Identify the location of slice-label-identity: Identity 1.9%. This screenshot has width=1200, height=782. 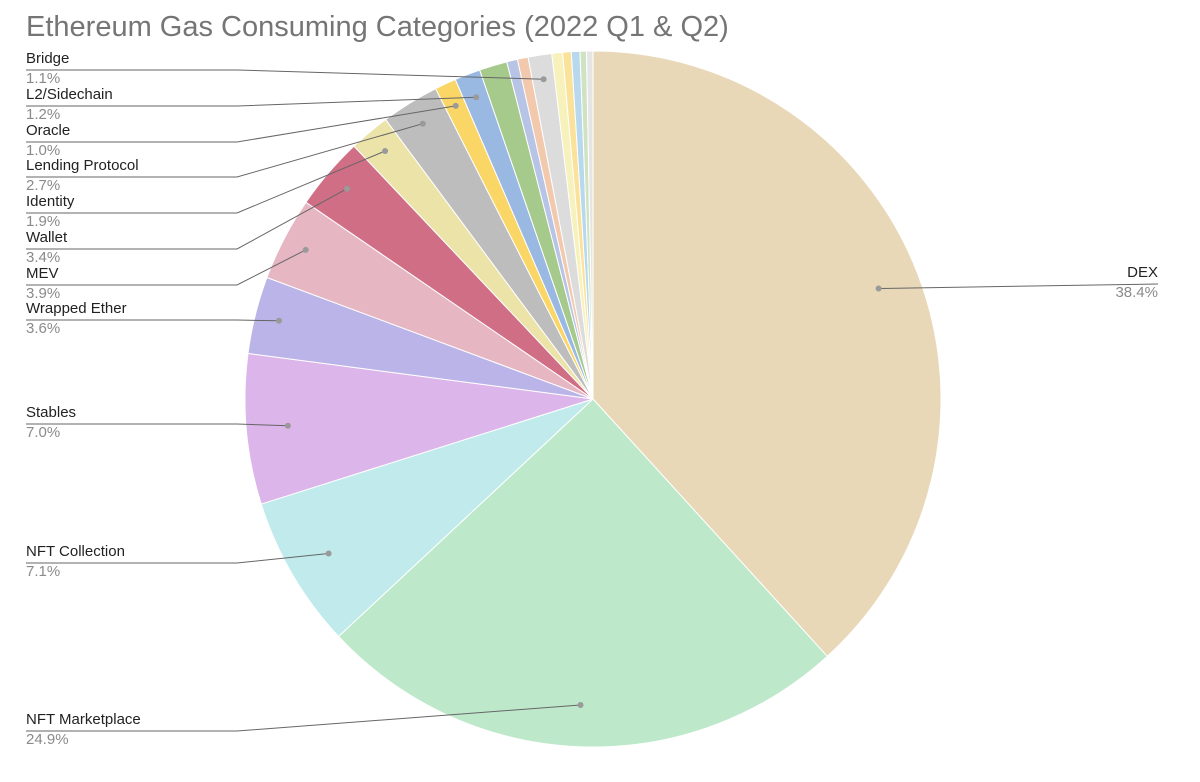
(207, 189).